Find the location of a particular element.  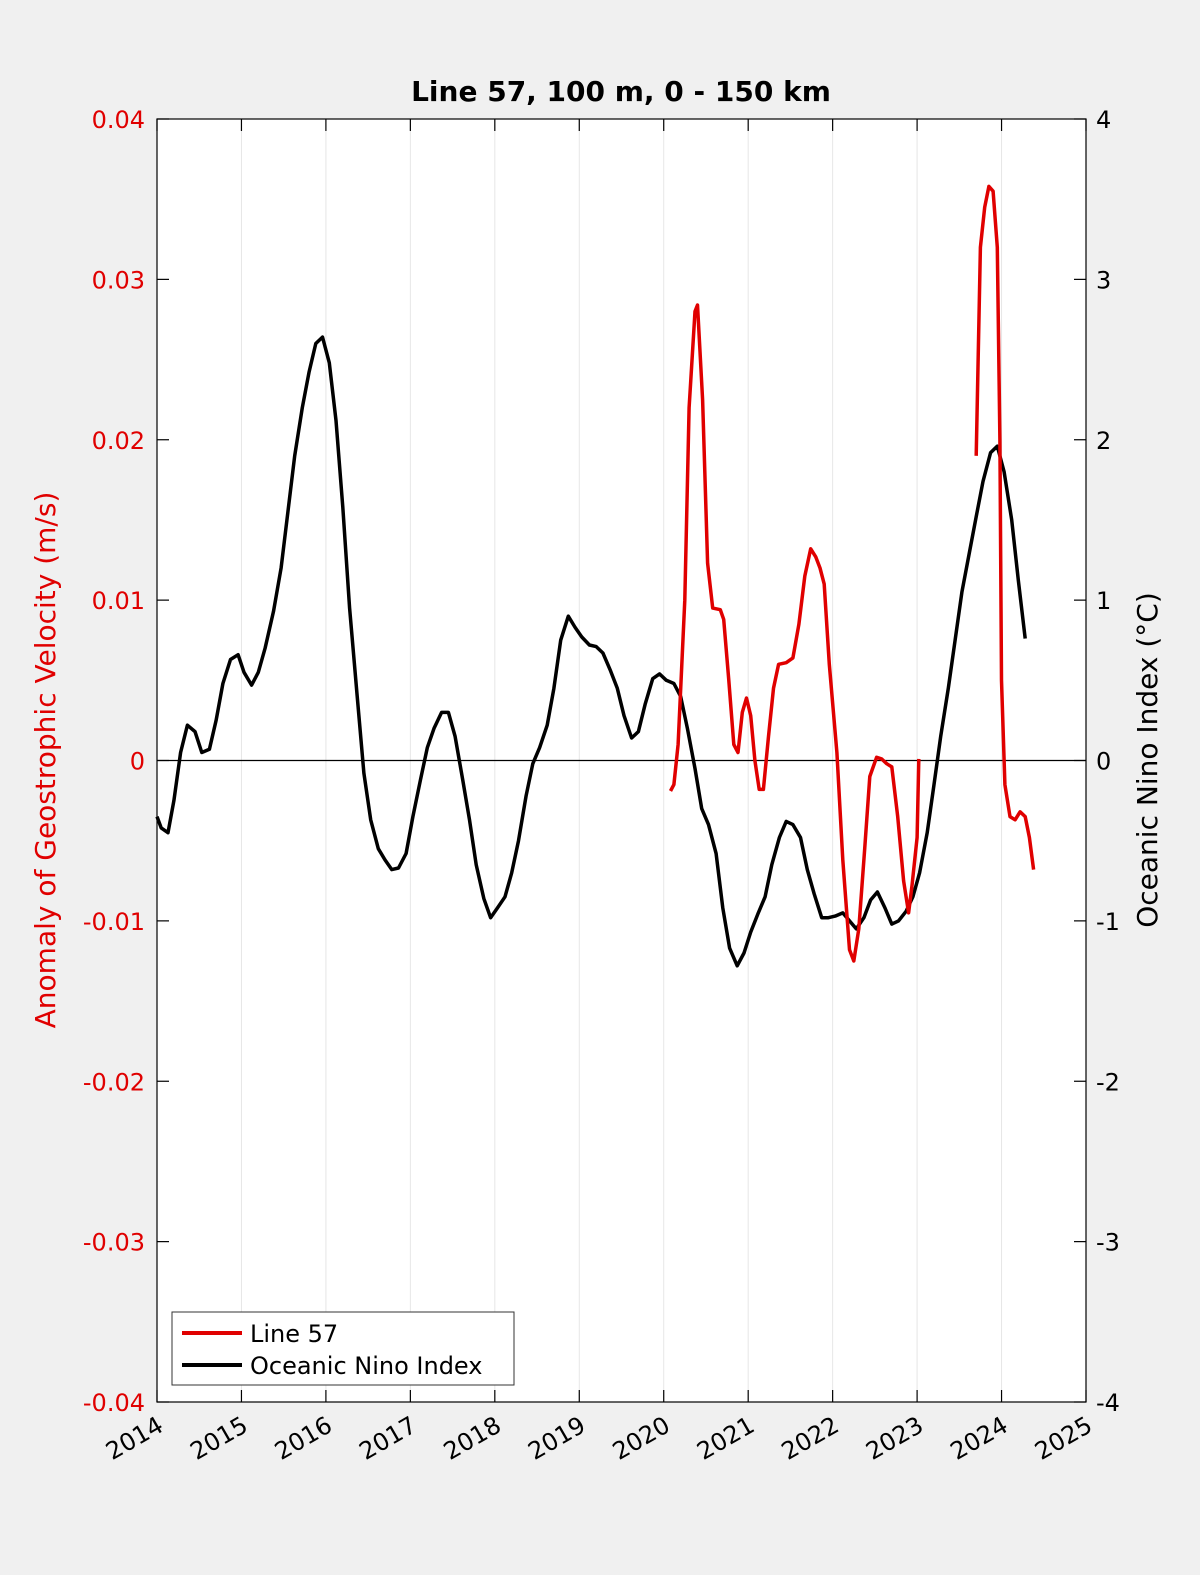

x-tick-label: 2023 is located at coordinates (894, 1438).